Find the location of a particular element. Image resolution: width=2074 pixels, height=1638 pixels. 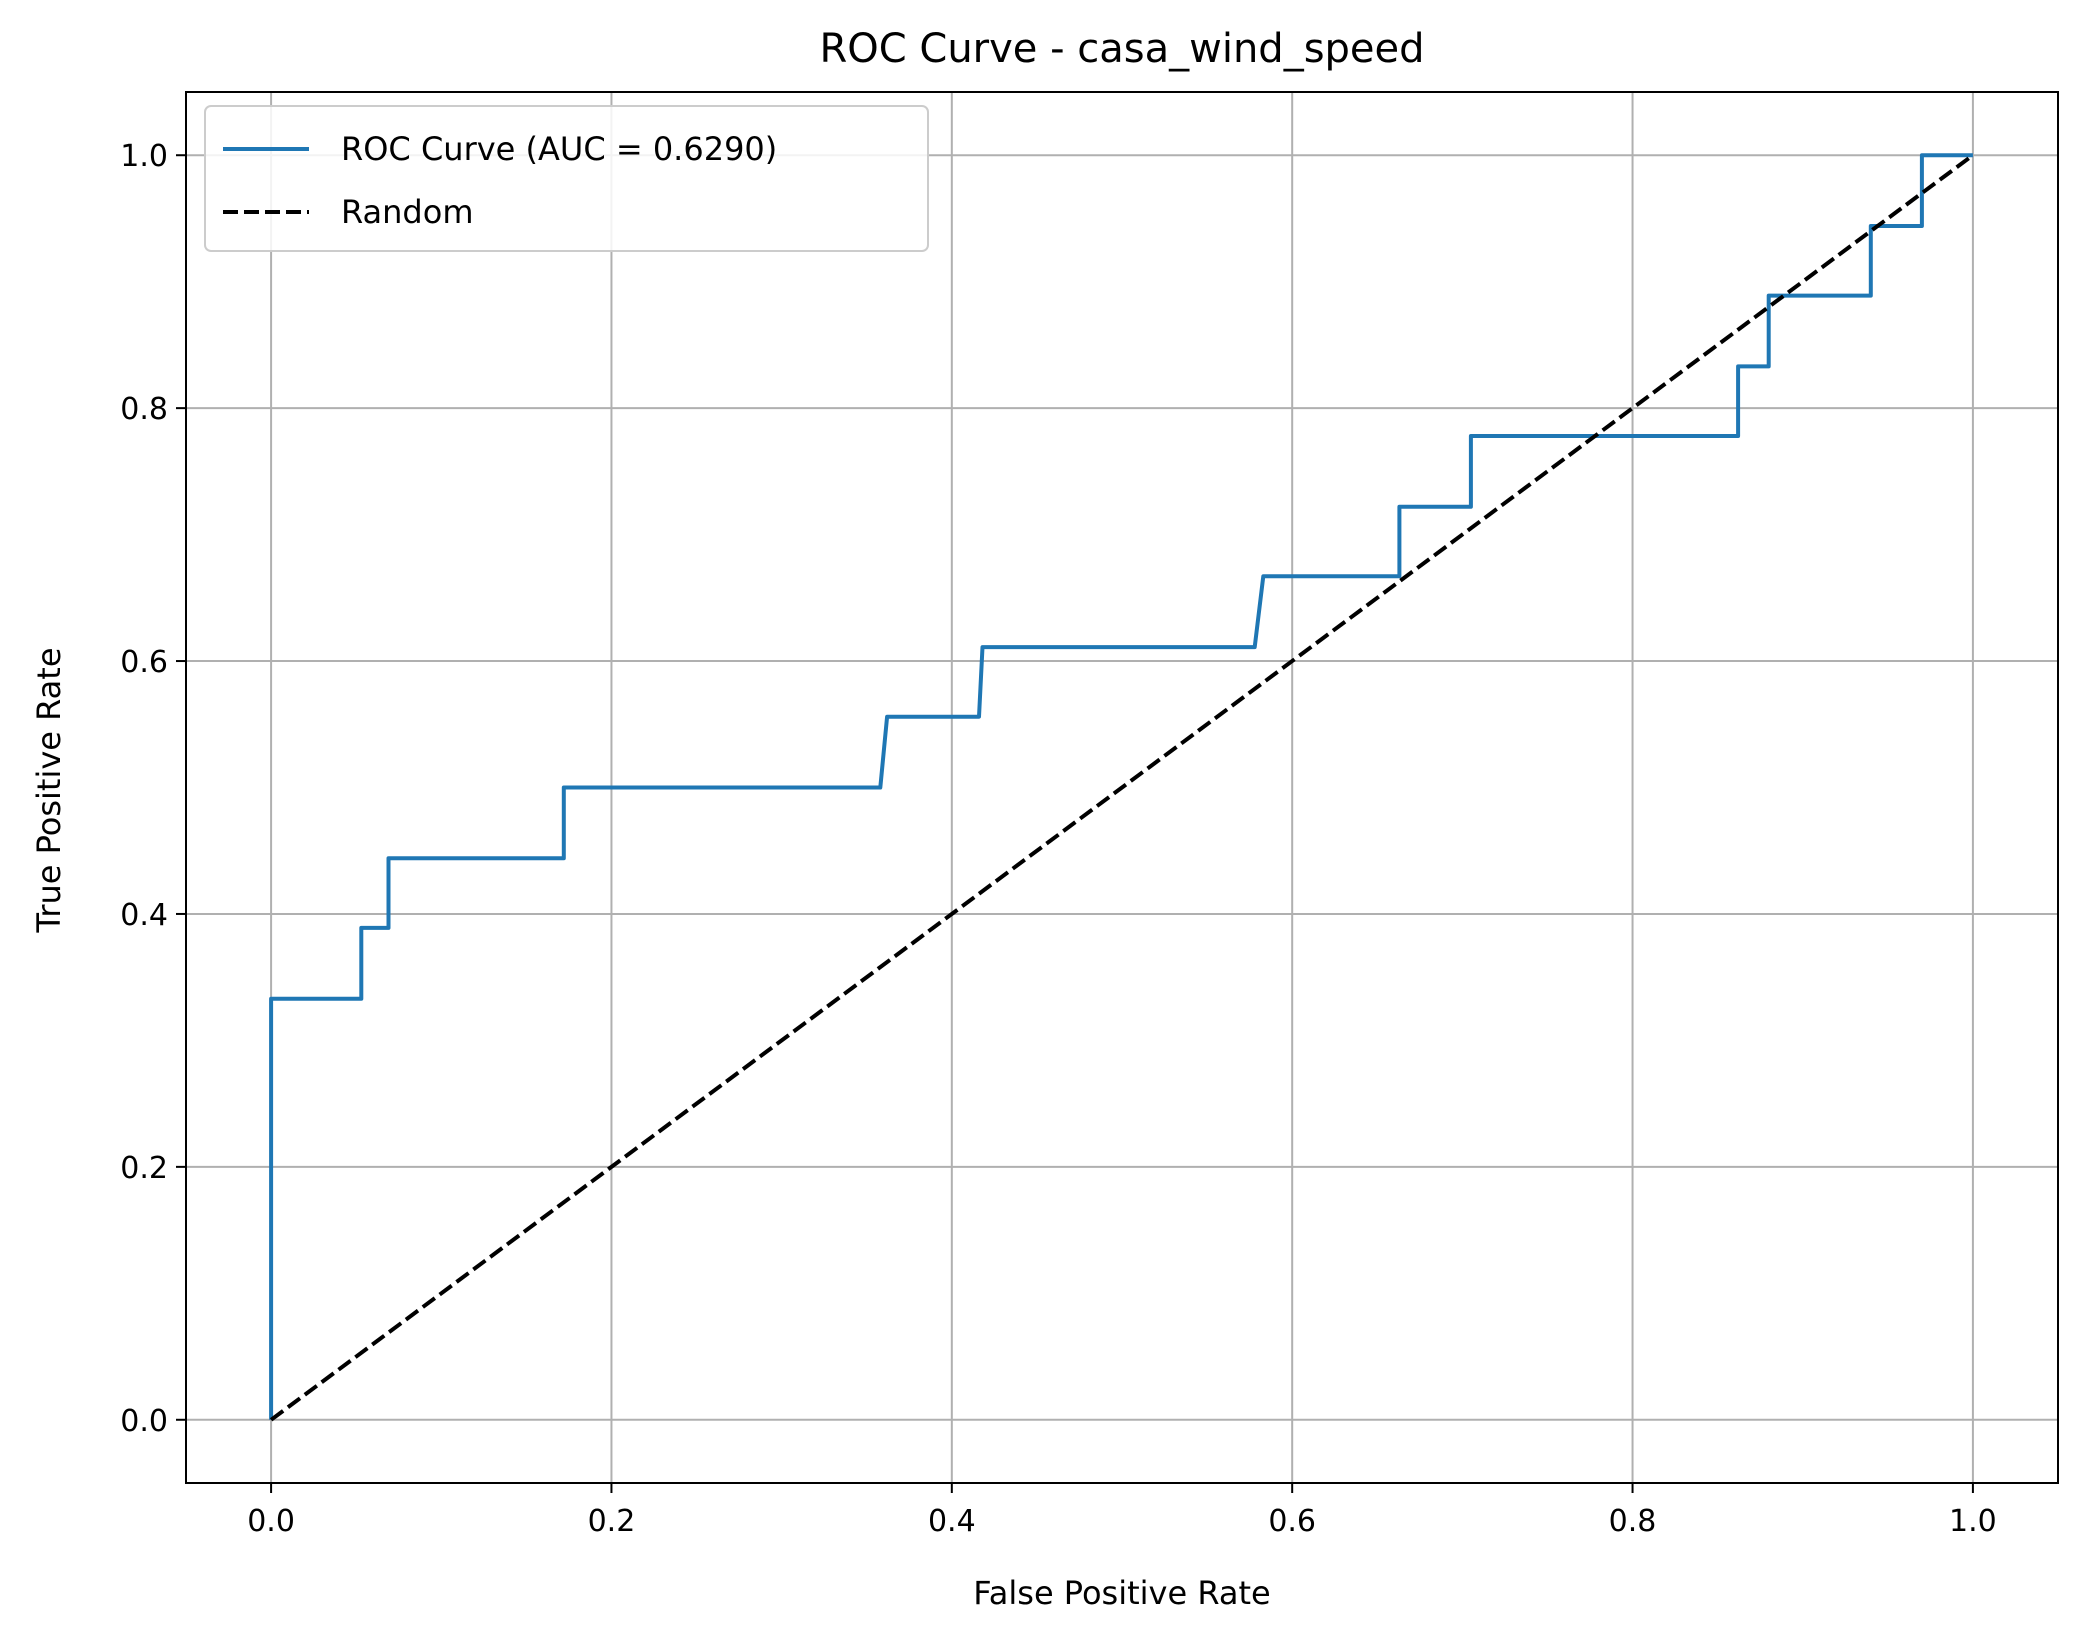

legend-box is located at coordinates (566, 178).